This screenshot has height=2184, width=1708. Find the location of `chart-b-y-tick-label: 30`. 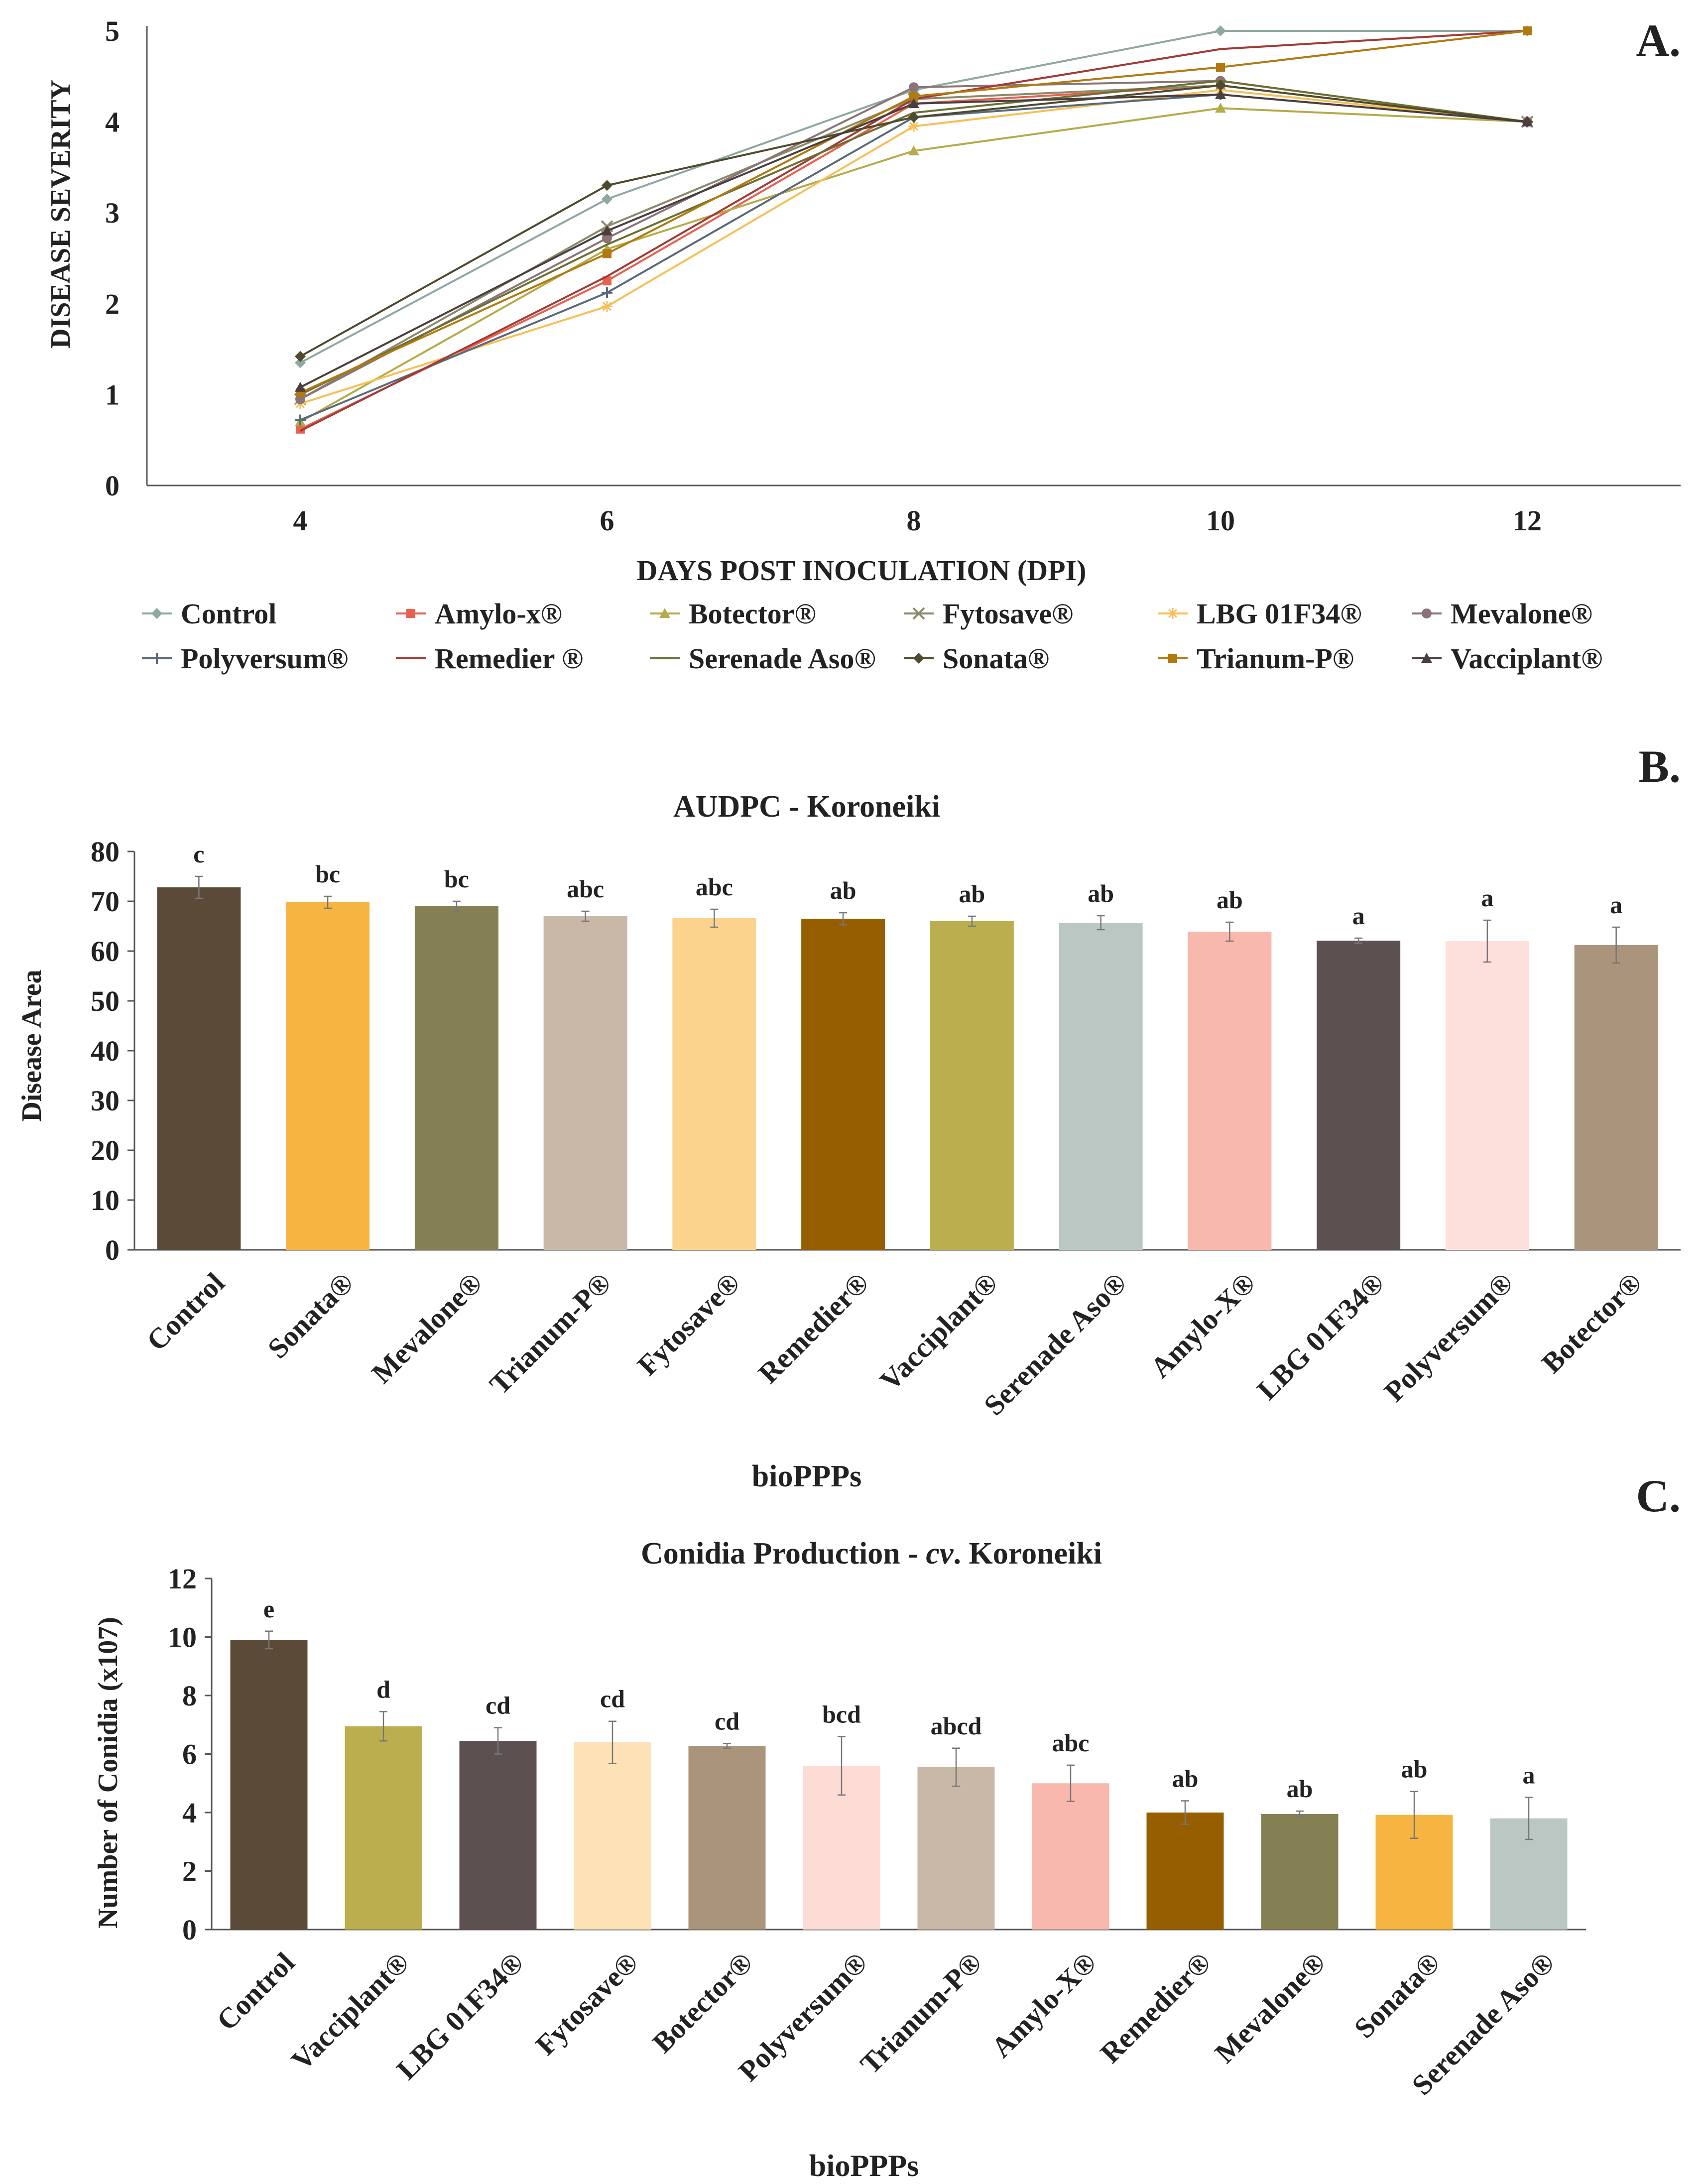

chart-b-y-tick-label: 30 is located at coordinates (105, 1101).